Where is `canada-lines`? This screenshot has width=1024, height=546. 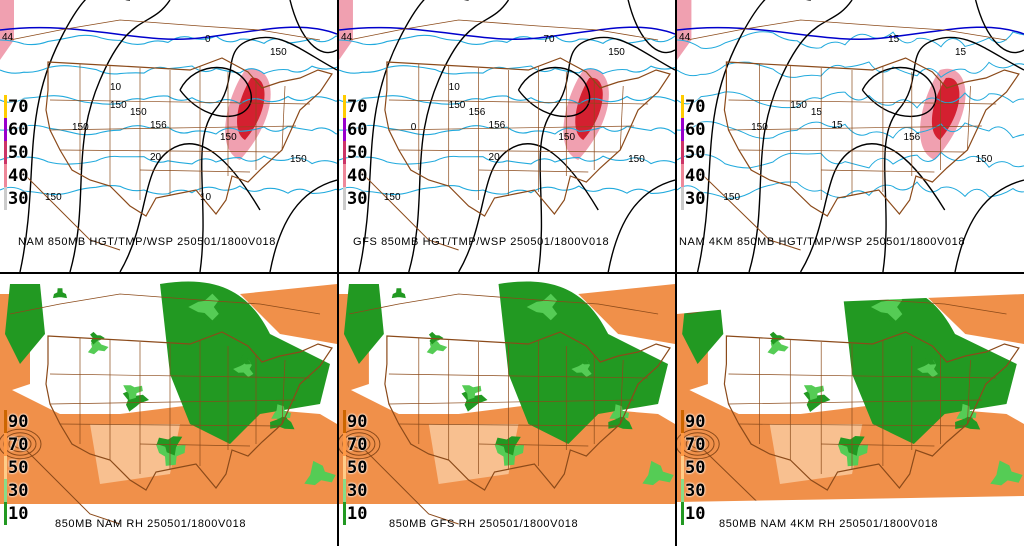
canada-lines is located at coordinates (503, 304).